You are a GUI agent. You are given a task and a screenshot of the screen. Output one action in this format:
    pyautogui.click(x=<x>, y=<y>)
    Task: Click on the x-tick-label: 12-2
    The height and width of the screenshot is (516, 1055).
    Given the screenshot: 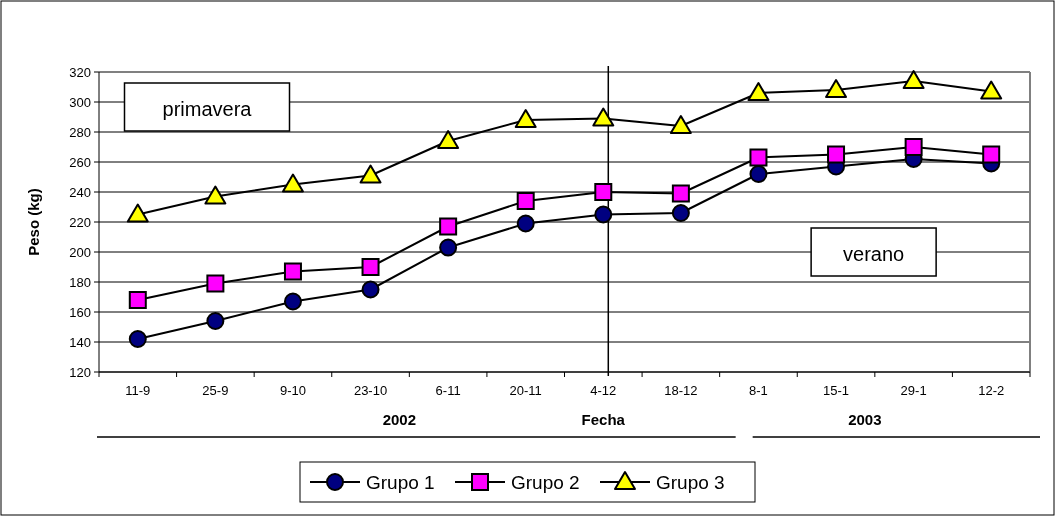 What is the action you would take?
    pyautogui.click(x=991, y=390)
    